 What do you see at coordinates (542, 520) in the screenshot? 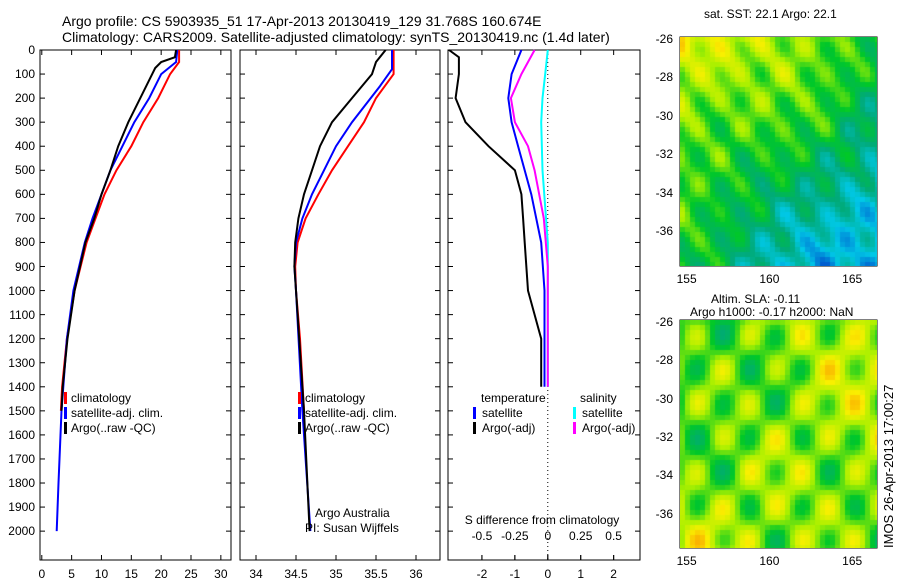
I see `x2-axis-label: S difference from climatology` at bounding box center [542, 520].